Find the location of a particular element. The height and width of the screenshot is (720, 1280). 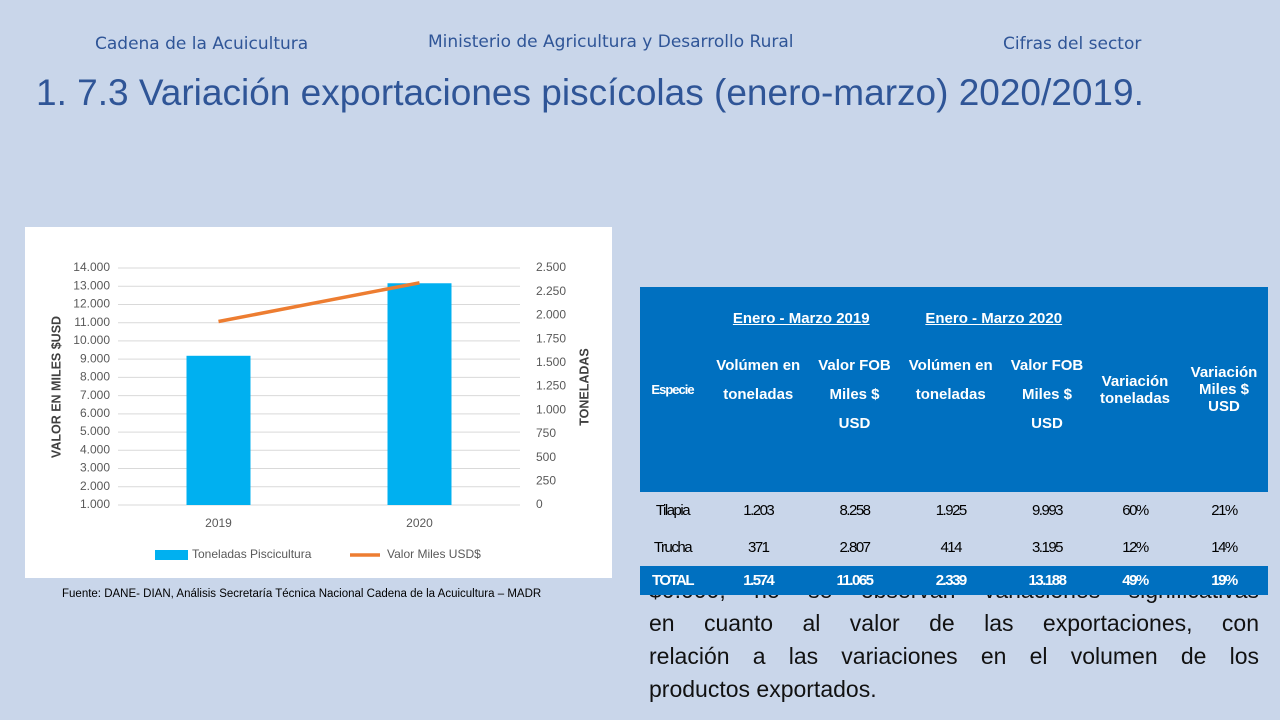

table-cell: 371 is located at coordinates (758, 547).